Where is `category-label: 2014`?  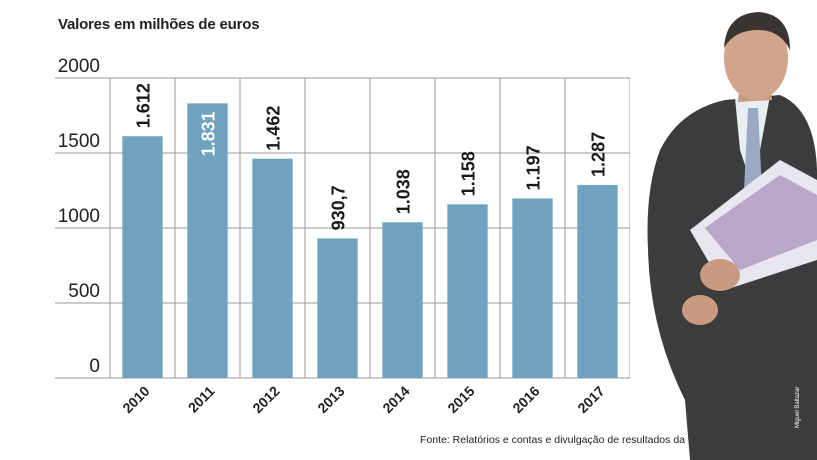 category-label: 2014 is located at coordinates (395, 399).